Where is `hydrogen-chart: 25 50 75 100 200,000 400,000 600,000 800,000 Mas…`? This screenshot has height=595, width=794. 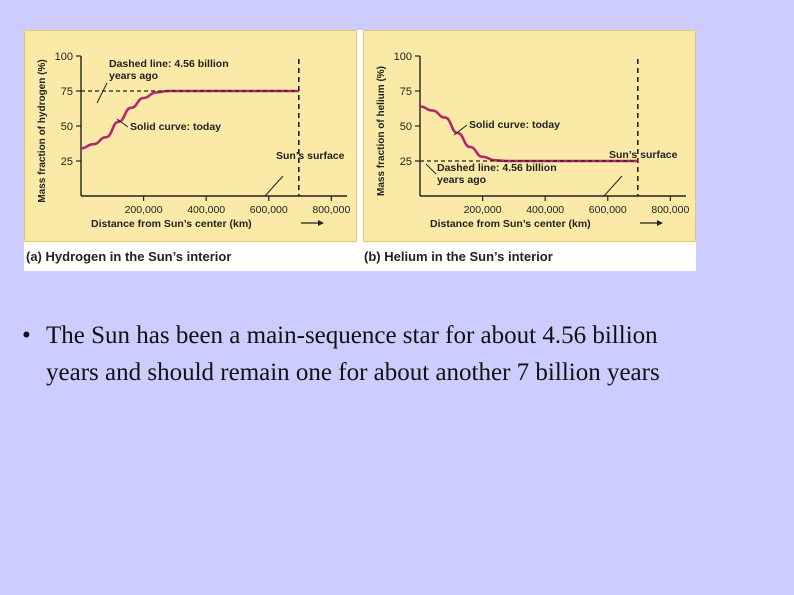
hydrogen-chart: 25 50 75 100 200,000 400,000 600,000 800,000 Mas… is located at coordinates (193, 140).